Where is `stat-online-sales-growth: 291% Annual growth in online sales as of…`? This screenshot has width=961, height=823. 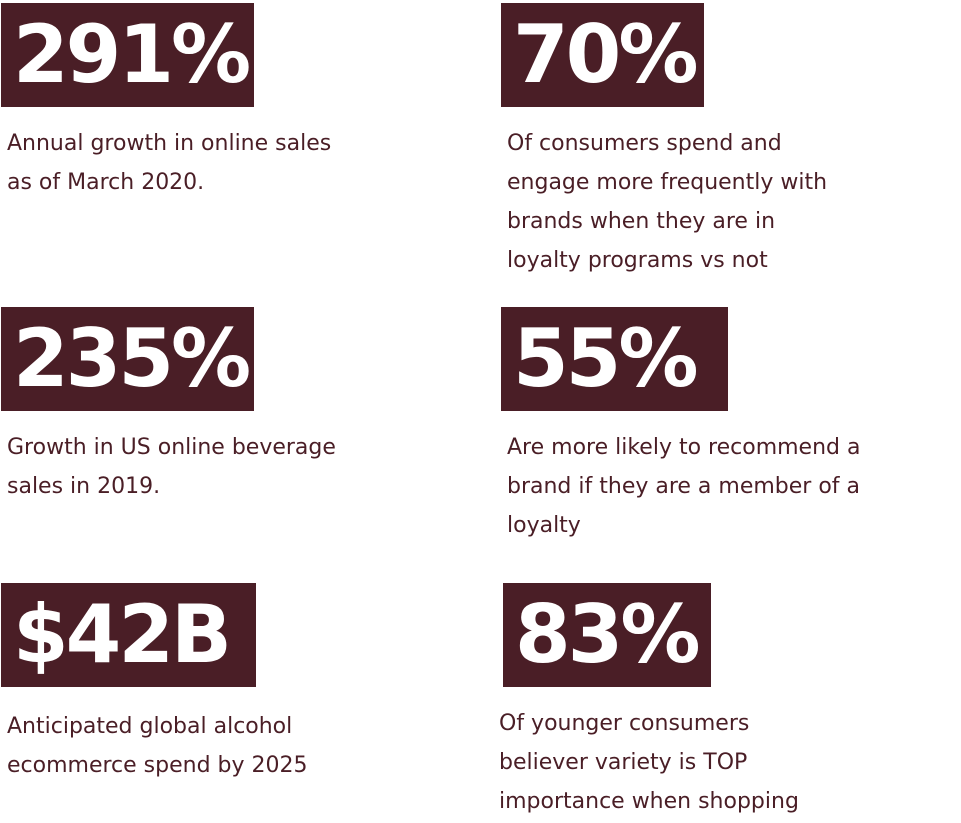
stat-online-sales-growth: 291% Annual growth in online sales as of… is located at coordinates (189, 102).